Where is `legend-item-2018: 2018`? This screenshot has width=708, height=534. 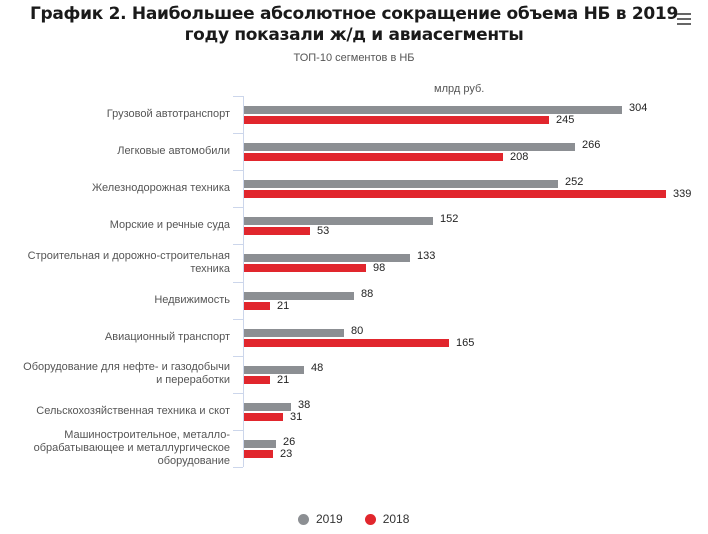 legend-item-2018: 2018 is located at coordinates (387, 519).